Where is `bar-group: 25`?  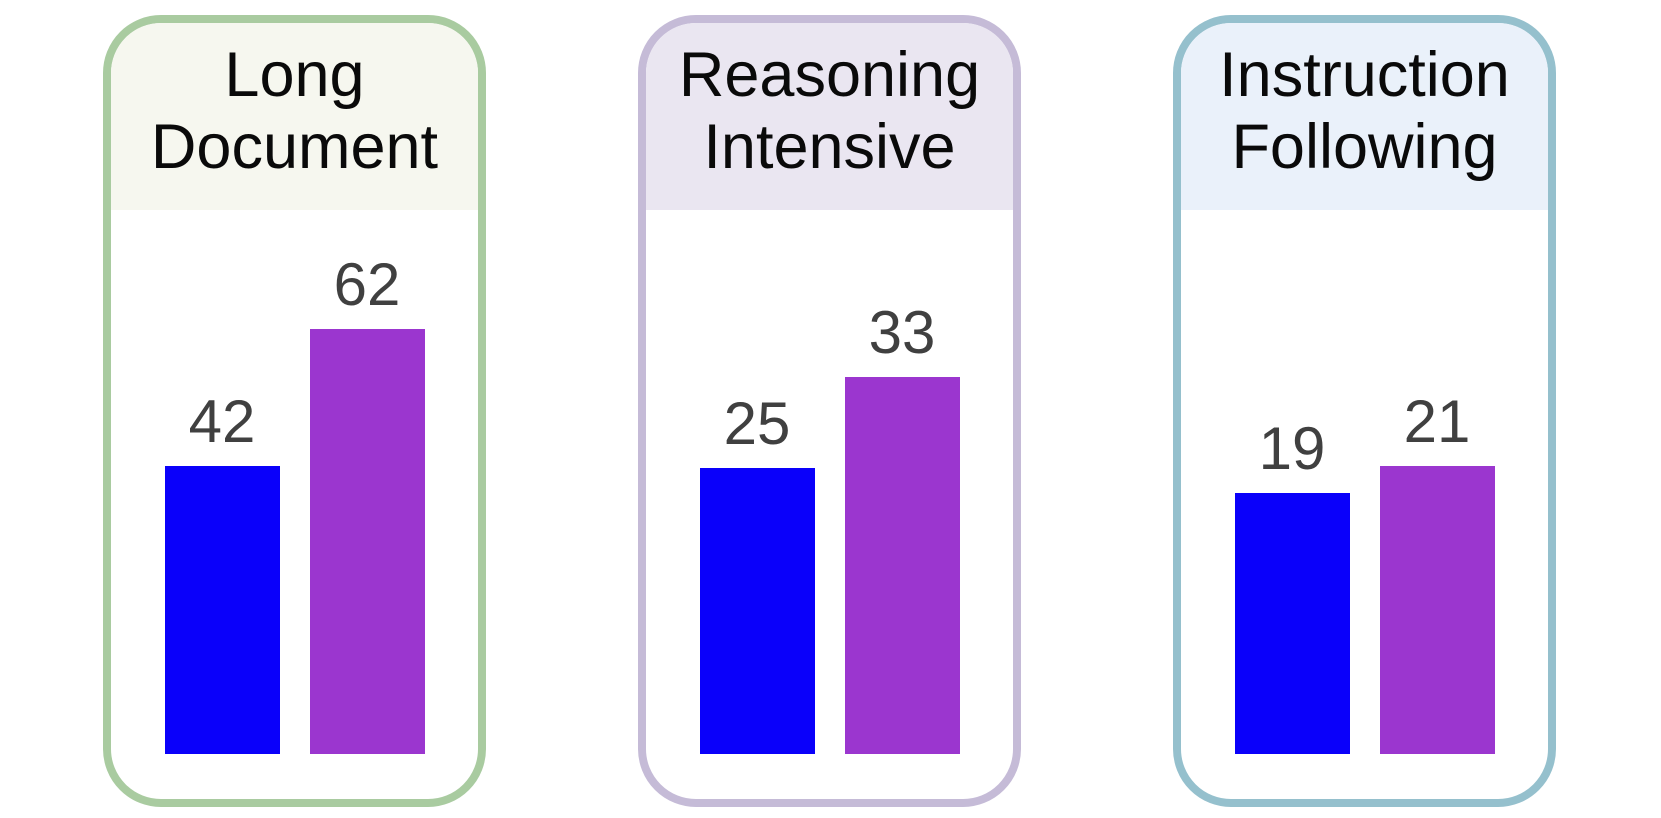
bar-group: 25 is located at coordinates (757, 572).